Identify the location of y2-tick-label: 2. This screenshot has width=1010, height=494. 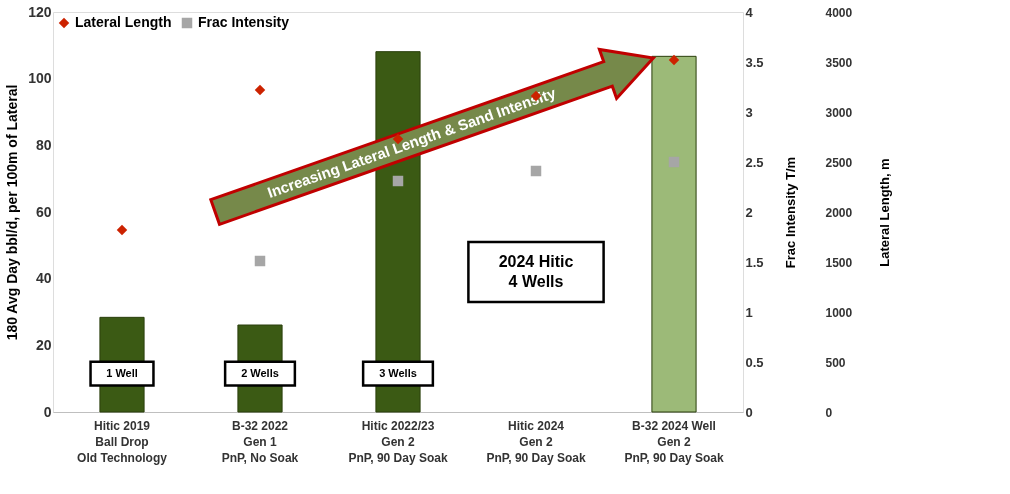
(749, 212).